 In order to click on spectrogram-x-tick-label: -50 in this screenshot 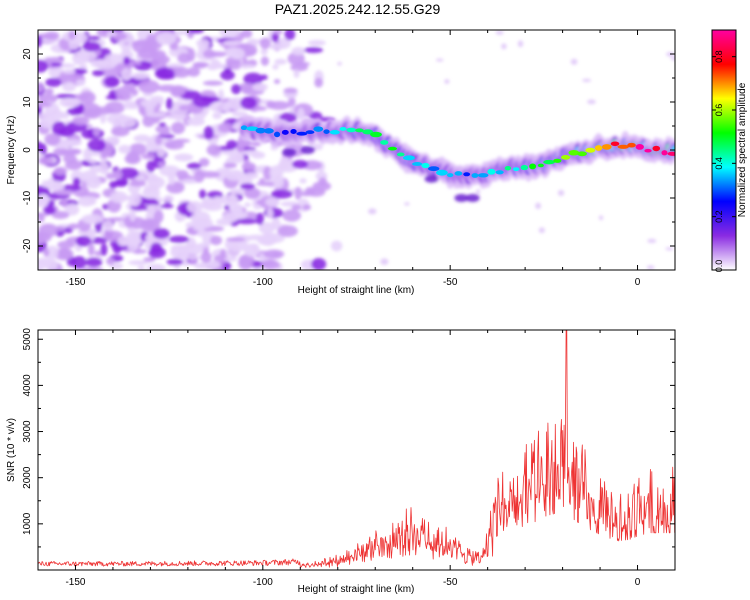, I will do `click(450, 282)`.